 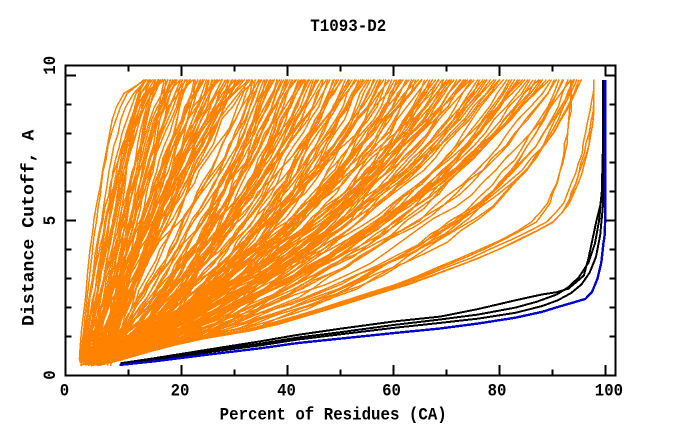 I want to click on svg-text: 100, so click(x=609, y=391).